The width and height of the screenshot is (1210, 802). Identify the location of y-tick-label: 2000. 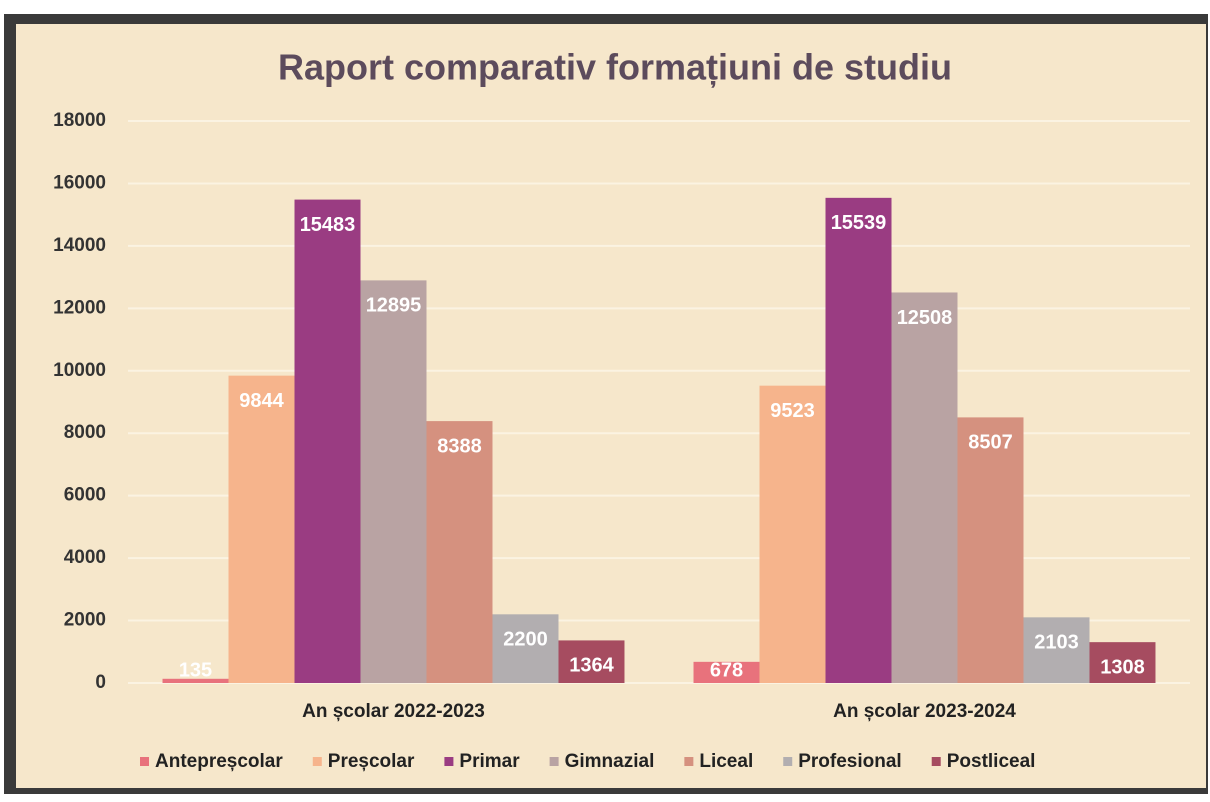
(85, 620).